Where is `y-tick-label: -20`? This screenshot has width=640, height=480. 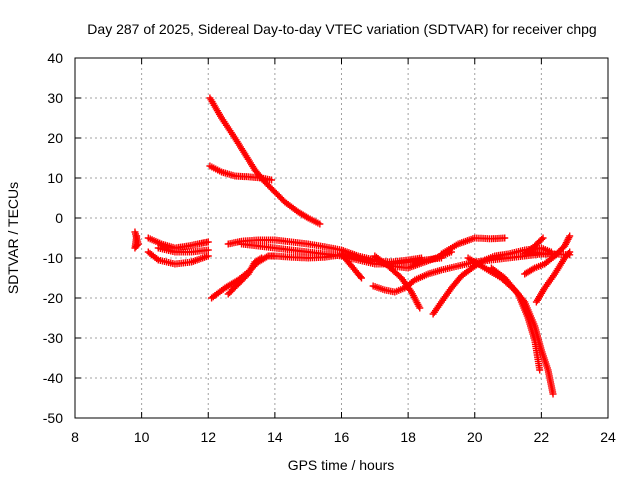 y-tick-label: -20 is located at coordinates (53, 298).